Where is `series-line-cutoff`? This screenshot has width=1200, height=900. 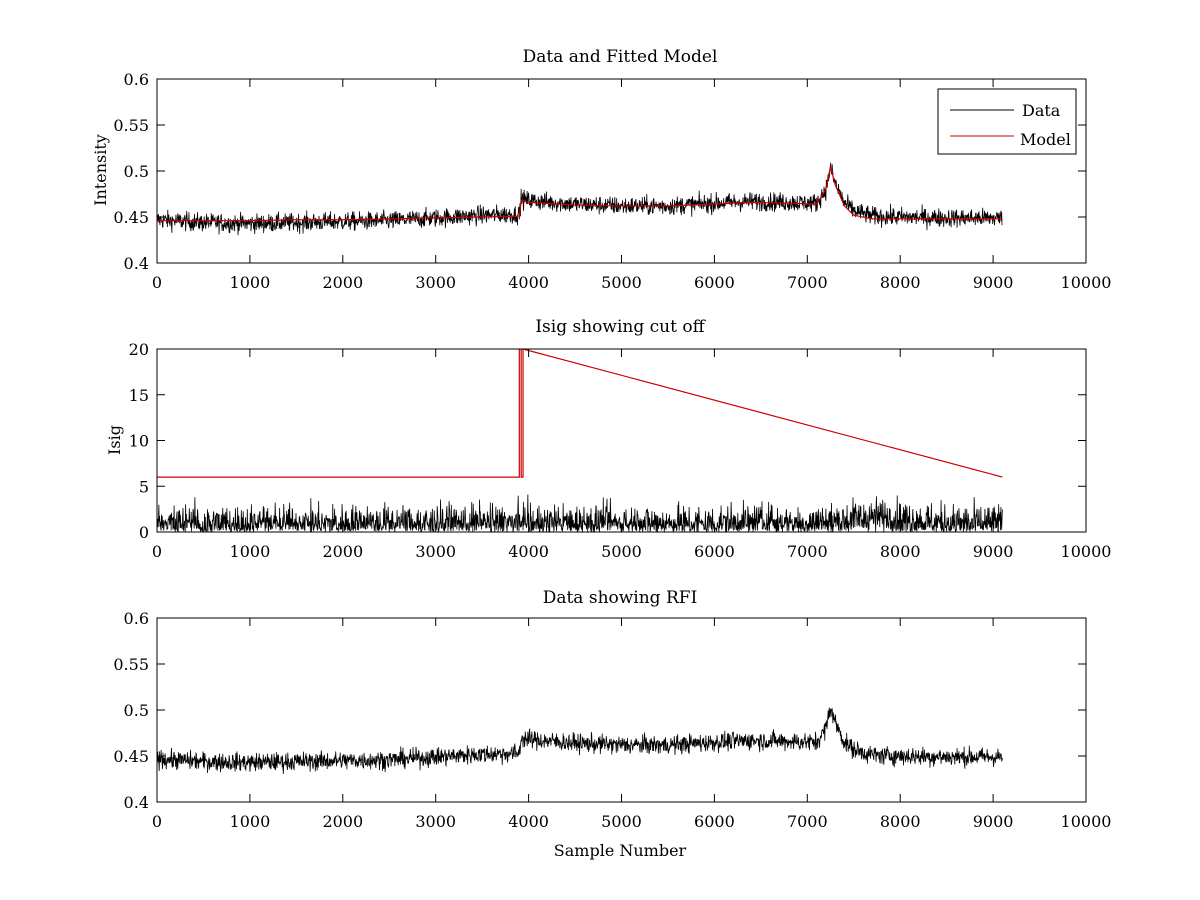 series-line-cutoff is located at coordinates (580, 413).